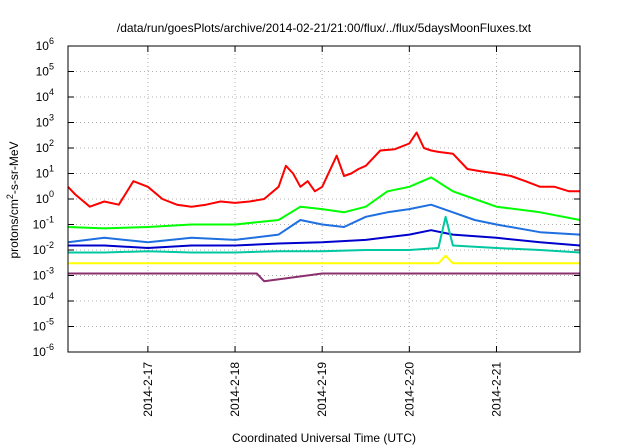 This screenshot has width=640, height=448. Describe the element at coordinates (51, 169) in the screenshot. I see `y-tick-exponent: 1` at that location.